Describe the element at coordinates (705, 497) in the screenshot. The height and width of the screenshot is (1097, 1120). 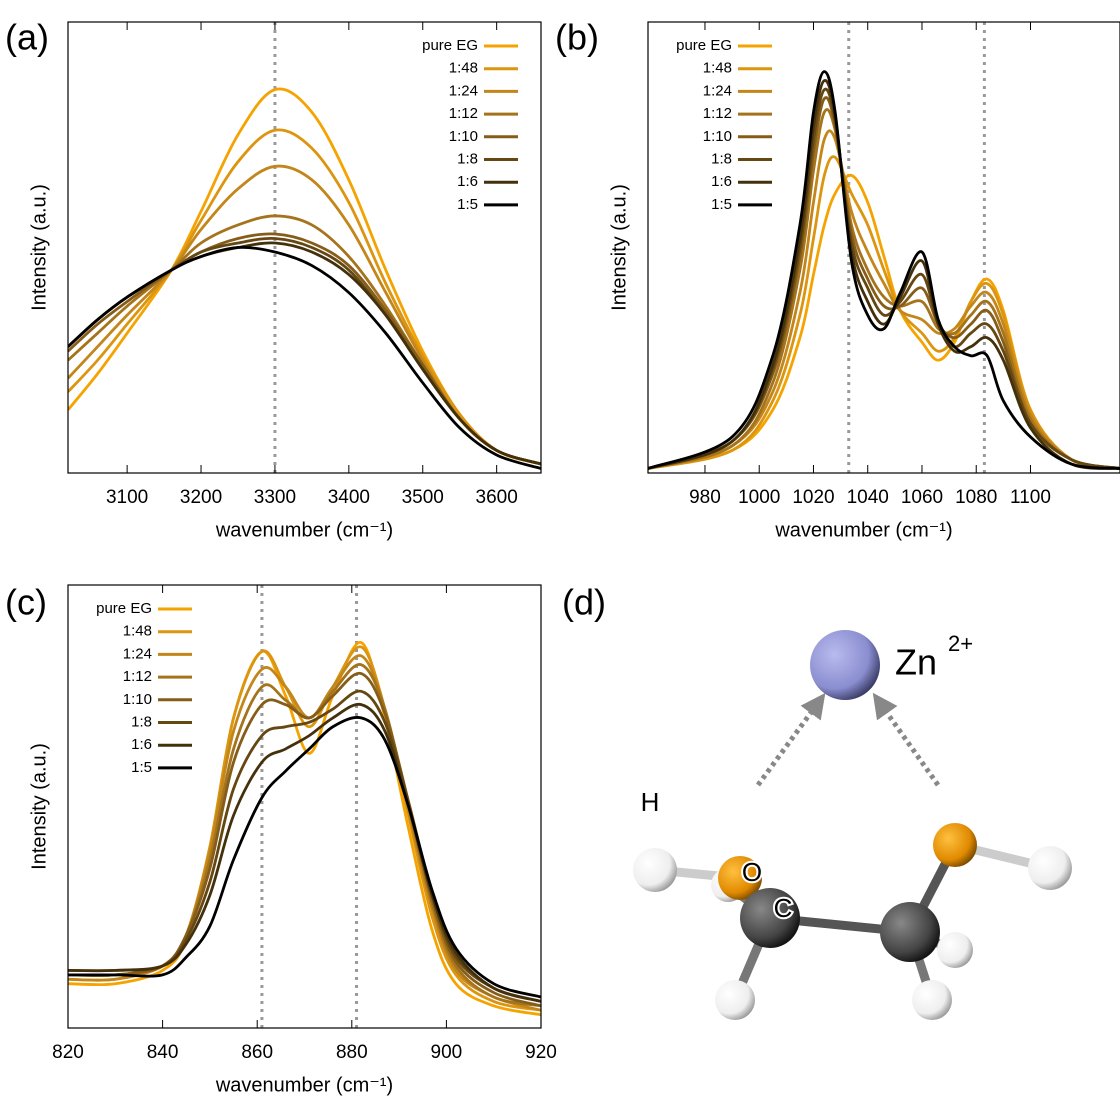
I see `x-tick-label: 980` at that location.